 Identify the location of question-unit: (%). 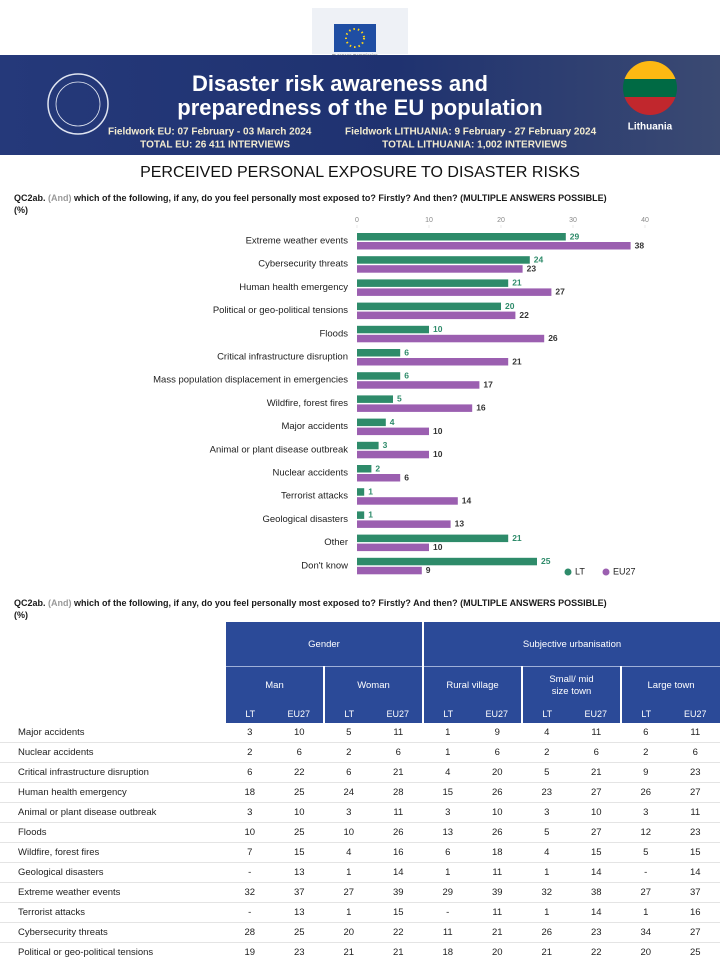
(21, 210).